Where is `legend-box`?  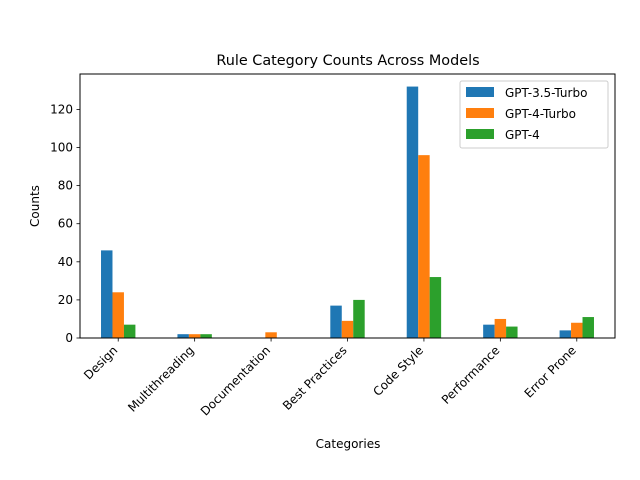 legend-box is located at coordinates (534, 114).